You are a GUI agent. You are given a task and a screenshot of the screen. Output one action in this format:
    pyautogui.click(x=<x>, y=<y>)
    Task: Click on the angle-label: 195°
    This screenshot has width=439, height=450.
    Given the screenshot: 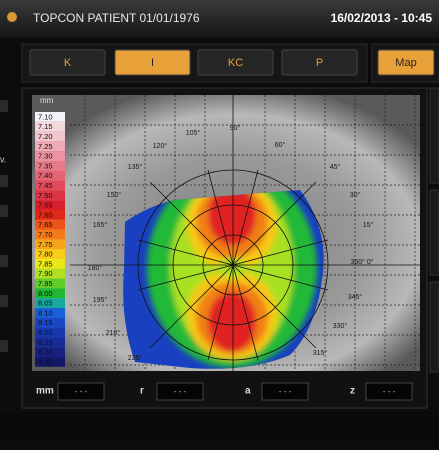 What is the action you would take?
    pyautogui.click(x=100, y=300)
    